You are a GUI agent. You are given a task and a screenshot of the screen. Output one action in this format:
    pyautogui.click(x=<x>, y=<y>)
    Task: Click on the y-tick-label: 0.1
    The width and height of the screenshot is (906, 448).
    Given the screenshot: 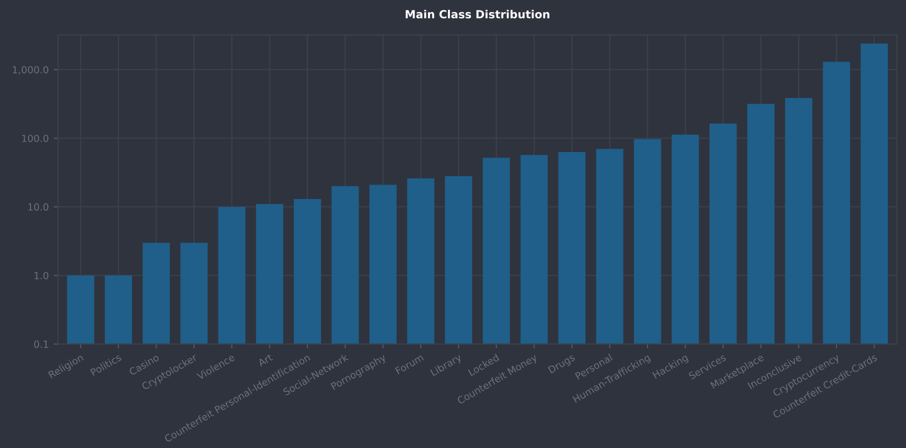 What is the action you would take?
    pyautogui.click(x=41, y=344)
    